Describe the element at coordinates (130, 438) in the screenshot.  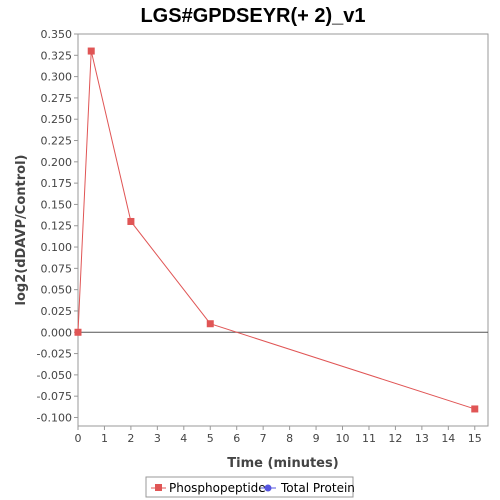
I see `x-tick-label: 2` at that location.